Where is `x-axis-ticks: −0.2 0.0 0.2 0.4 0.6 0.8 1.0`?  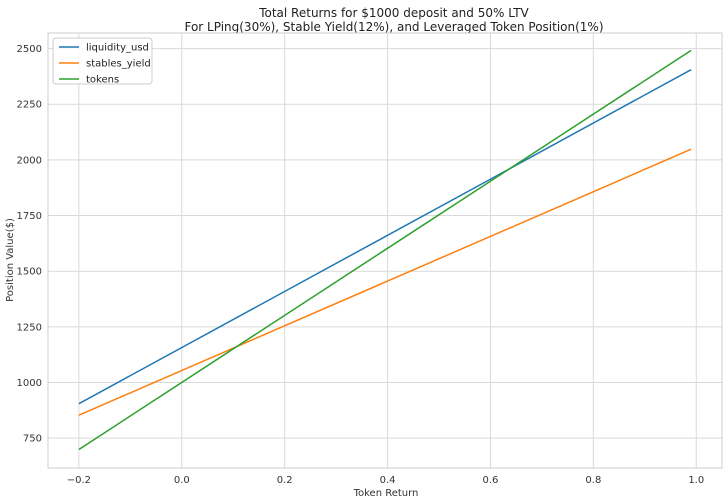 x-axis-ticks: −0.2 0.0 0.2 0.4 0.6 0.8 1.0 is located at coordinates (386, 480).